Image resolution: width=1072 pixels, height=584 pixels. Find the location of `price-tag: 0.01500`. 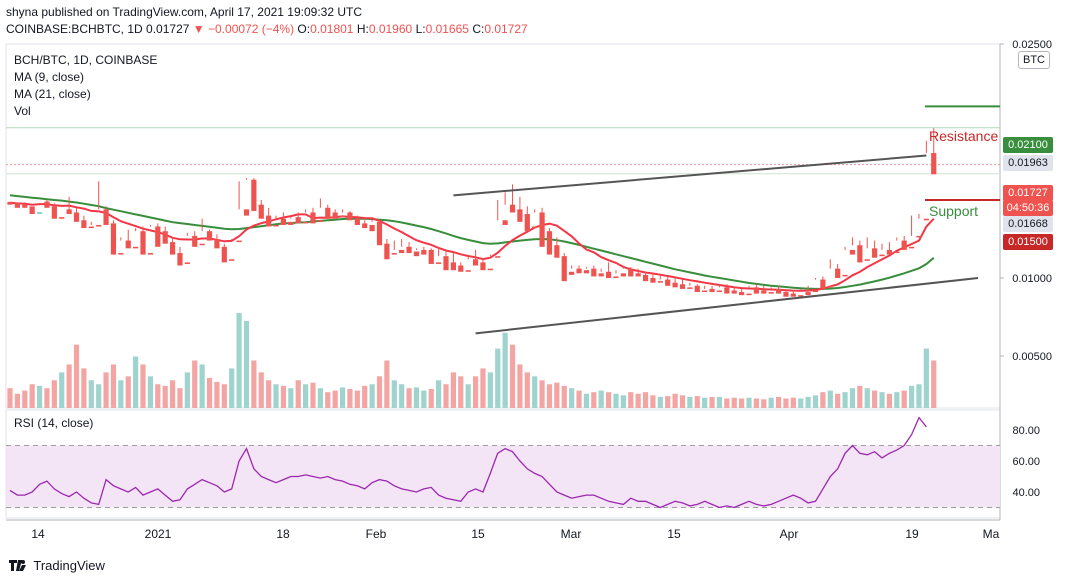

price-tag: 0.01500 is located at coordinates (1028, 242).